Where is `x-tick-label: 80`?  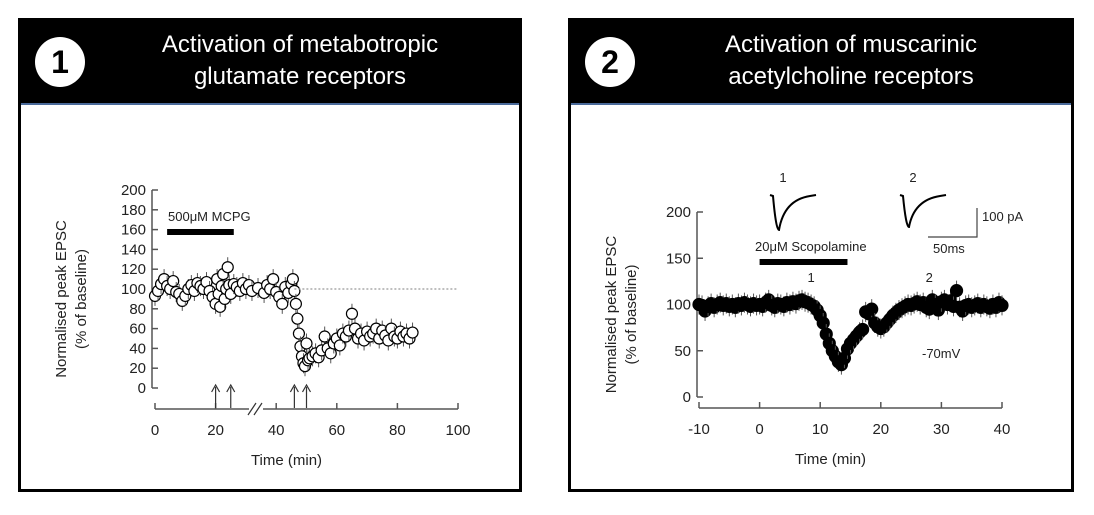 x-tick-label: 80 is located at coordinates (397, 430).